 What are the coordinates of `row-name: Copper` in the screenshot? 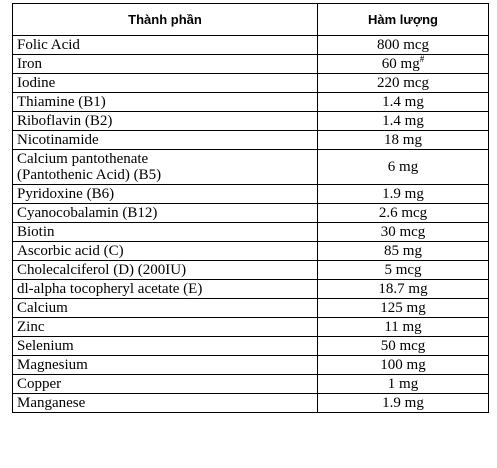 It's located at (165, 384).